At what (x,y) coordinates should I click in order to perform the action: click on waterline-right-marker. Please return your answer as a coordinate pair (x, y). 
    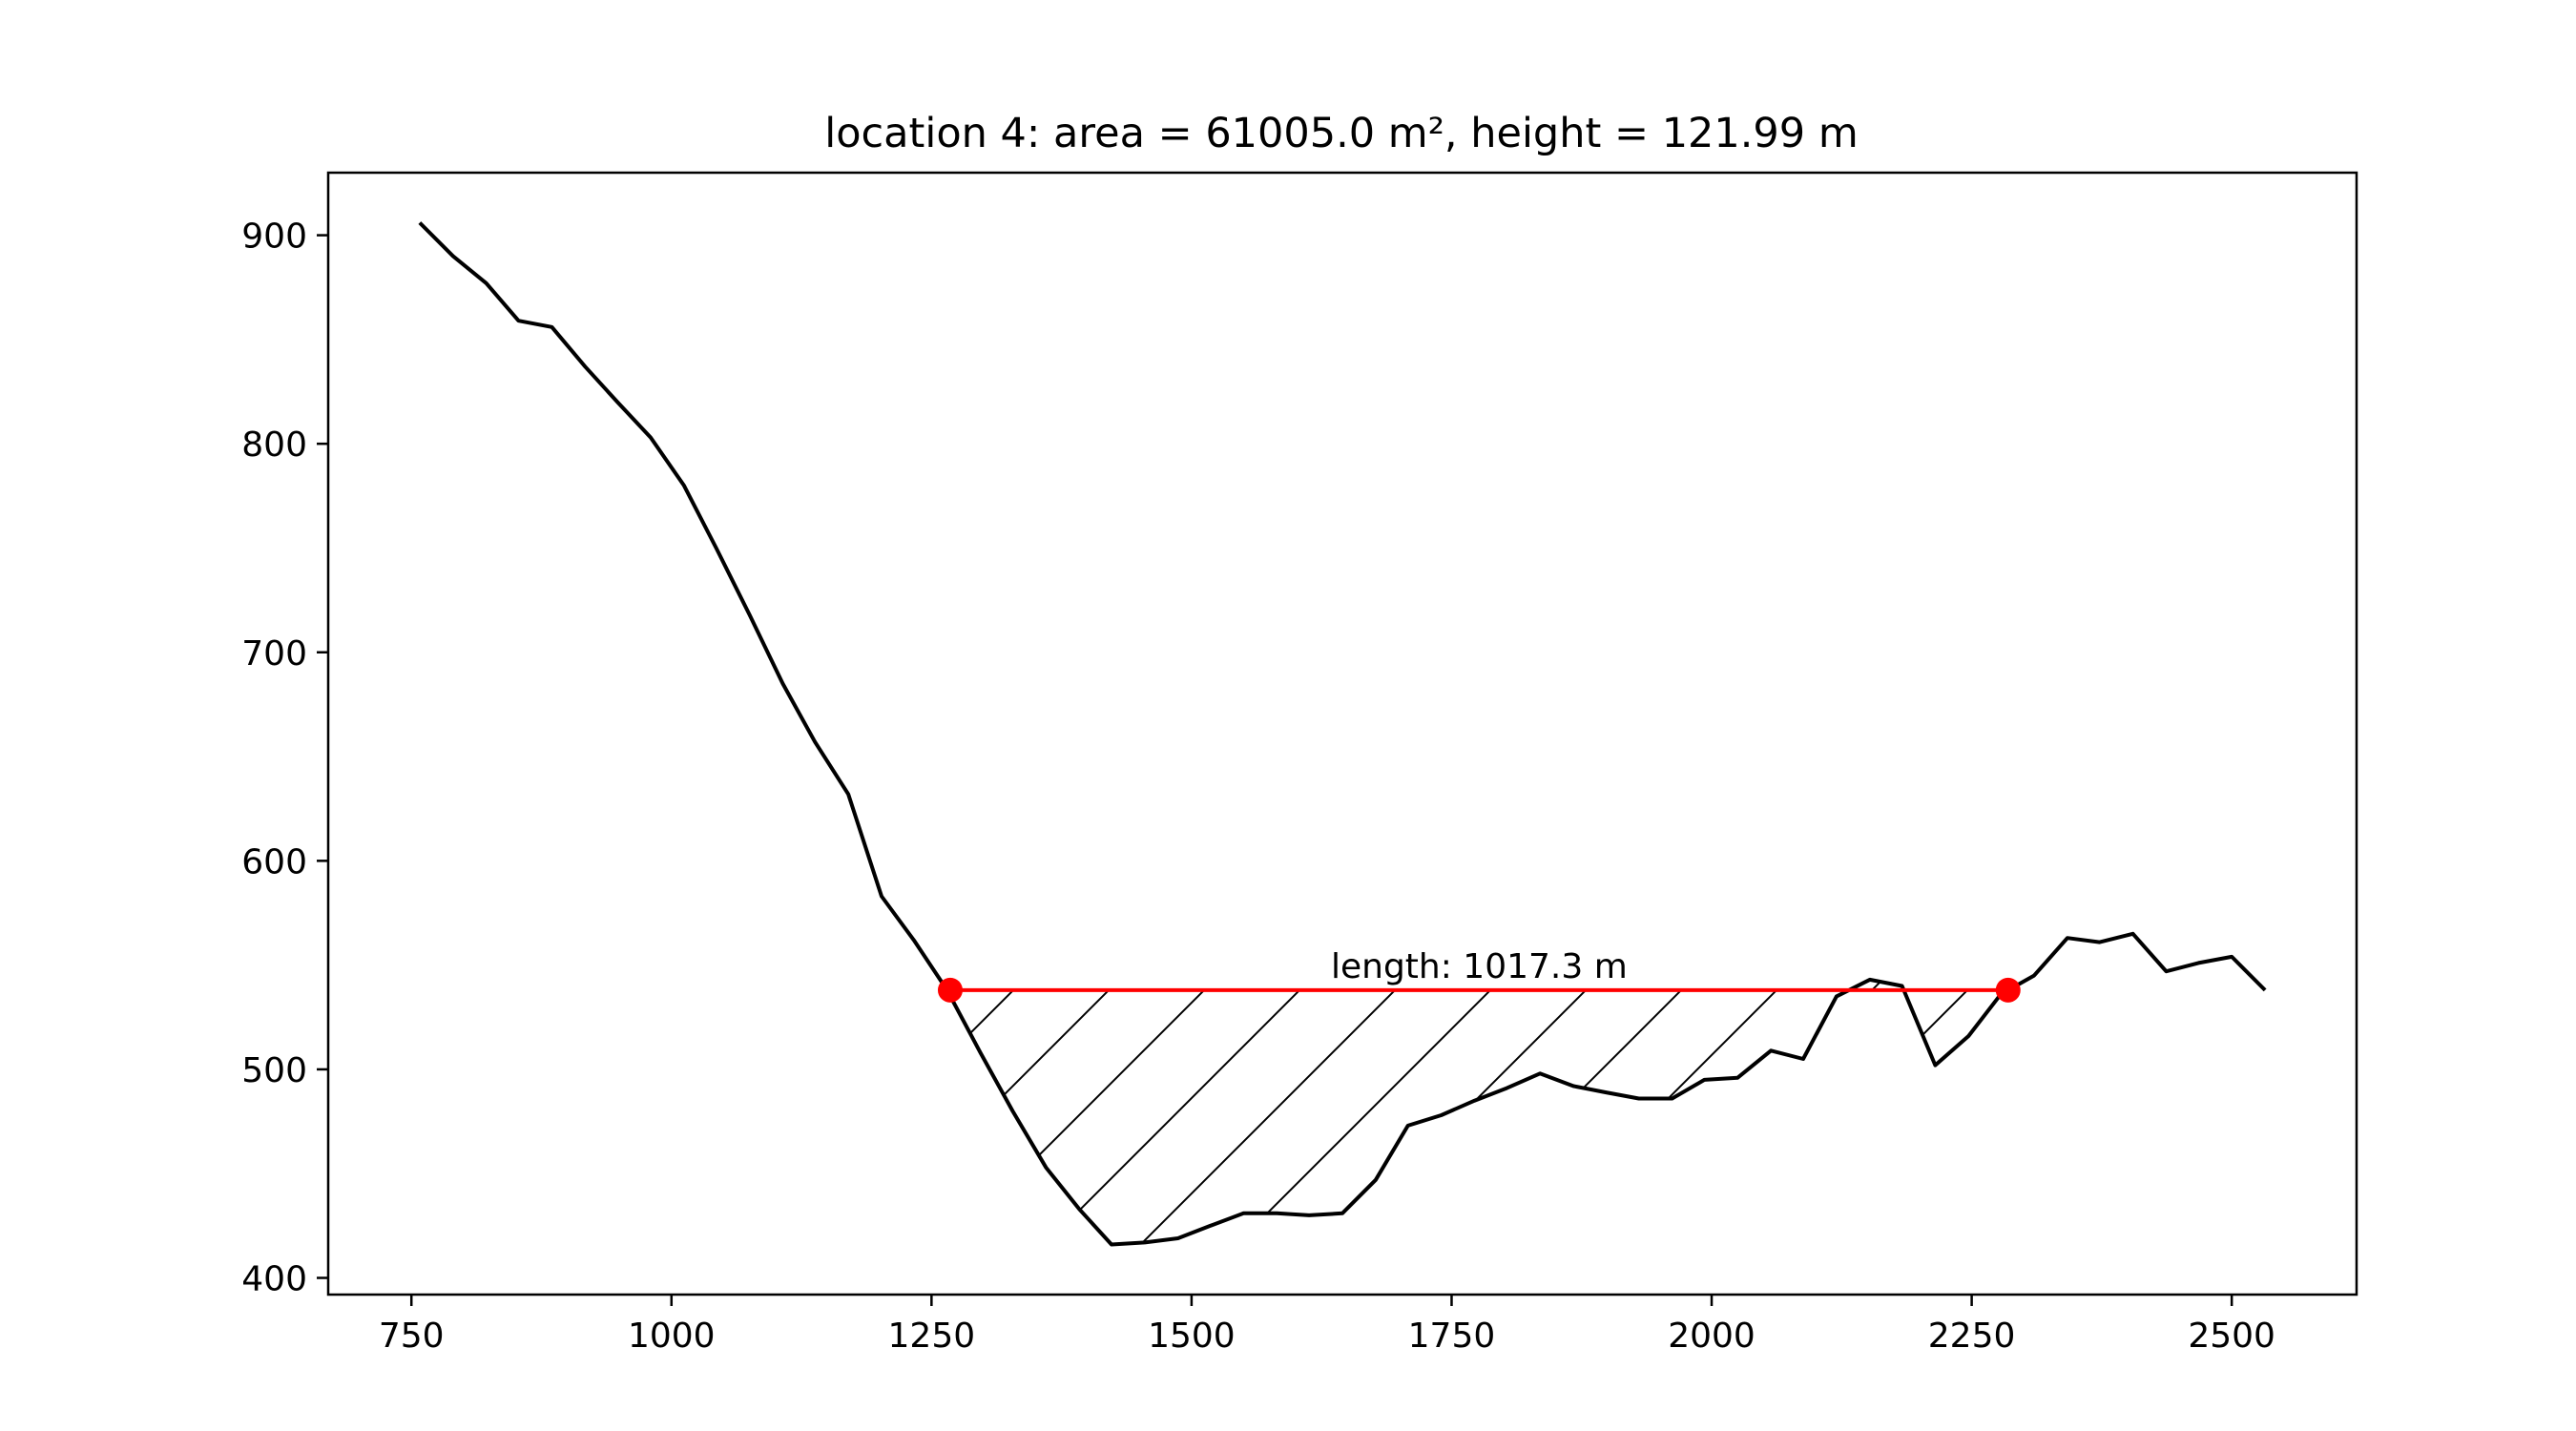
    Looking at the image, I should click on (2008, 990).